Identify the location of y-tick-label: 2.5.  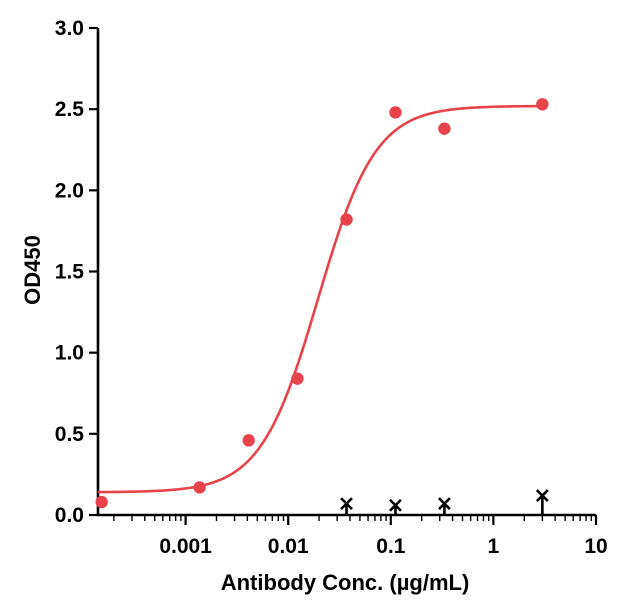
(70, 109).